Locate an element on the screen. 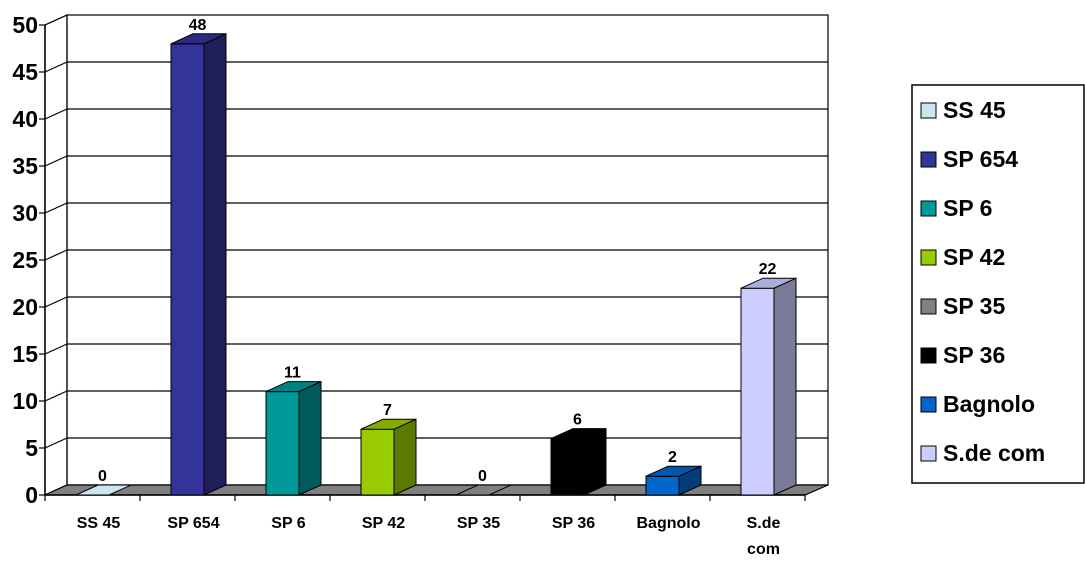  data-label: 7 is located at coordinates (387, 410).